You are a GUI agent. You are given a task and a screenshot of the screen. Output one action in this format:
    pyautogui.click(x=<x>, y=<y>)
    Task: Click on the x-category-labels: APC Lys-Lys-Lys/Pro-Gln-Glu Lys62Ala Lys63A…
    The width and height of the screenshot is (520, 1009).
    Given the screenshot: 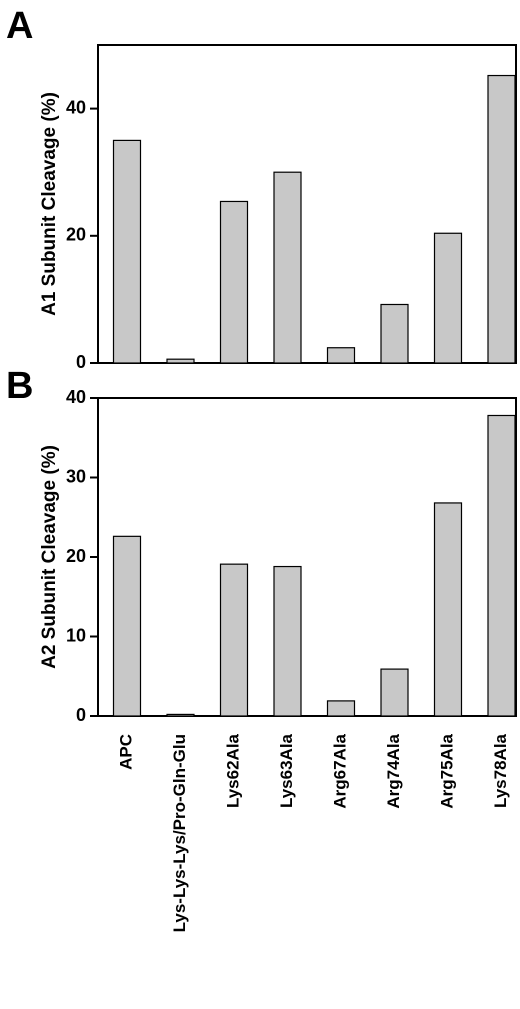 What is the action you would take?
    pyautogui.click(x=313, y=832)
    